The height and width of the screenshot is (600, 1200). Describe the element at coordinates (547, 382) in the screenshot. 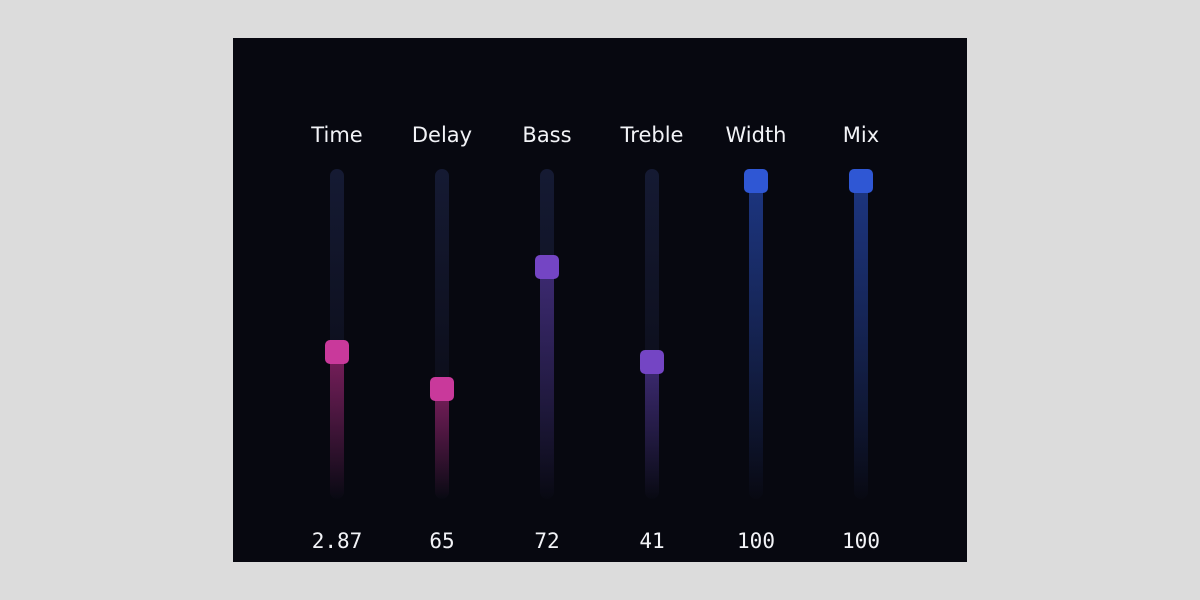

I see `slider-fill-bass` at that location.